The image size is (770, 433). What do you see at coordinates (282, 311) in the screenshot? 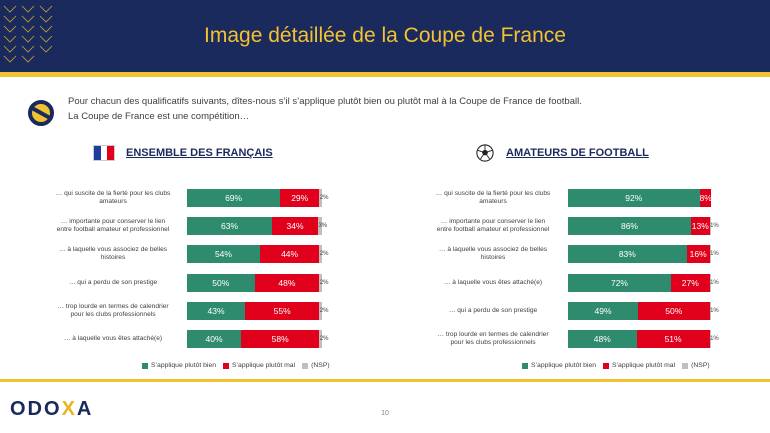
I see `bar-segment-mal: 55%` at bounding box center [282, 311].